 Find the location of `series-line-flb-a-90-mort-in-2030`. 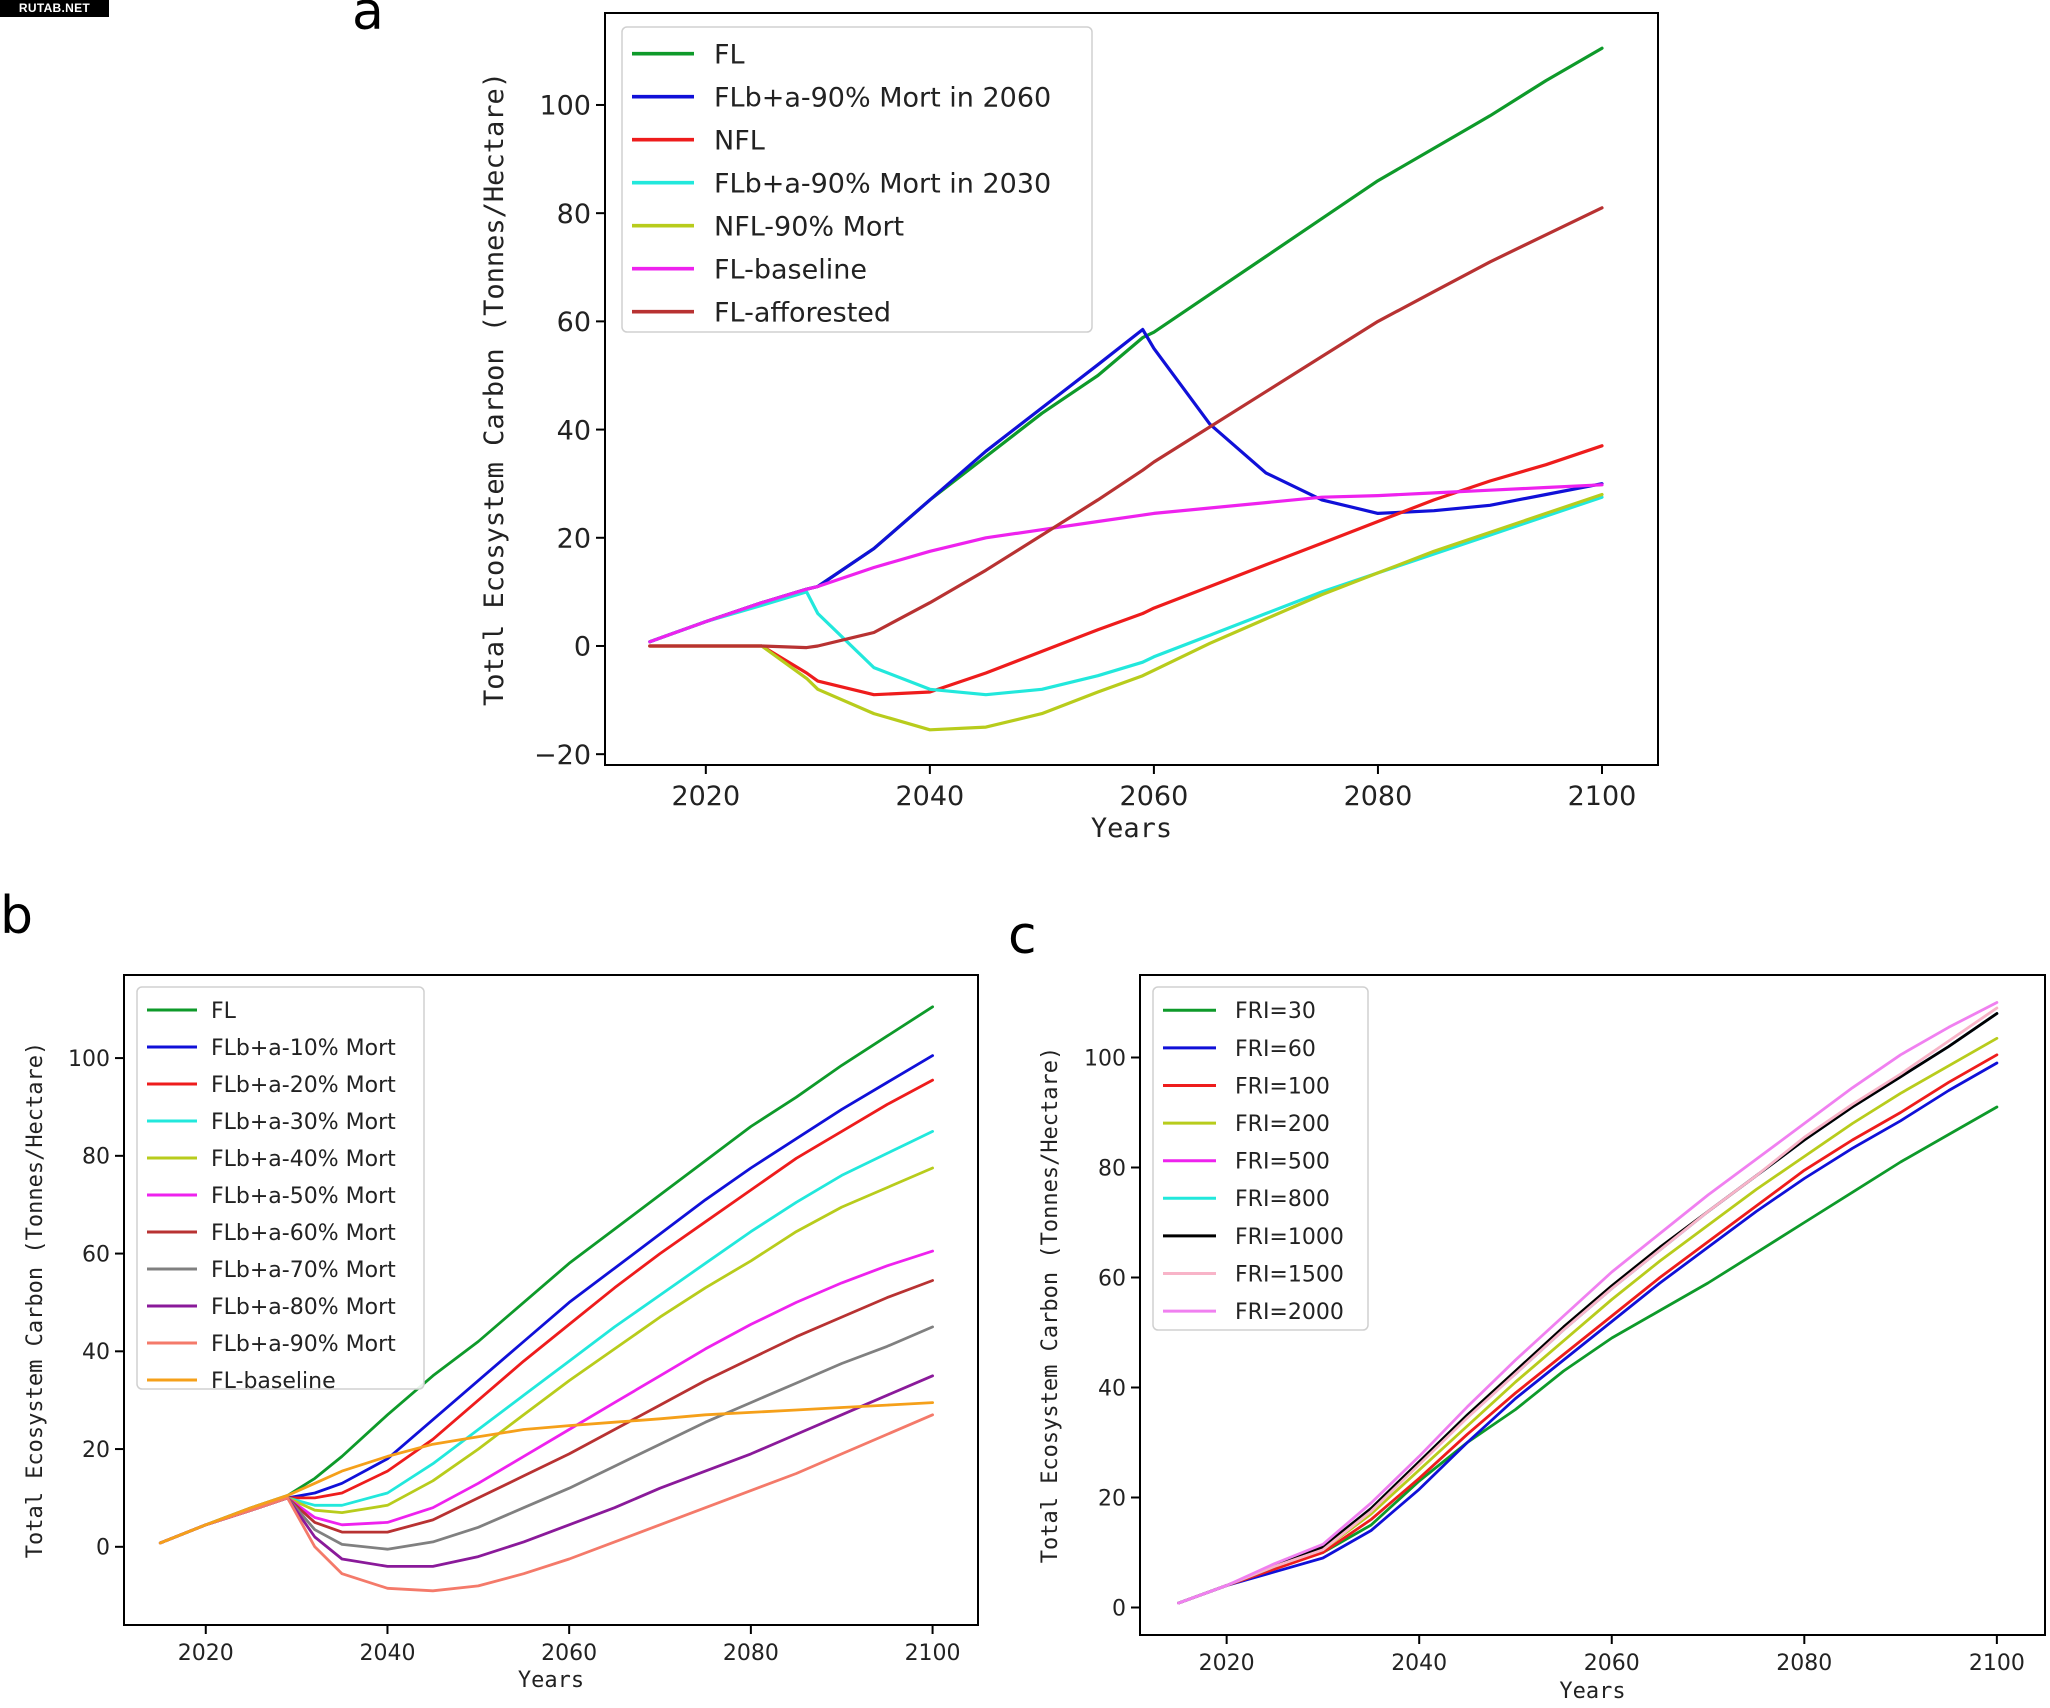

series-line-flb-a-90-mort-in-2030 is located at coordinates (1126, 596).